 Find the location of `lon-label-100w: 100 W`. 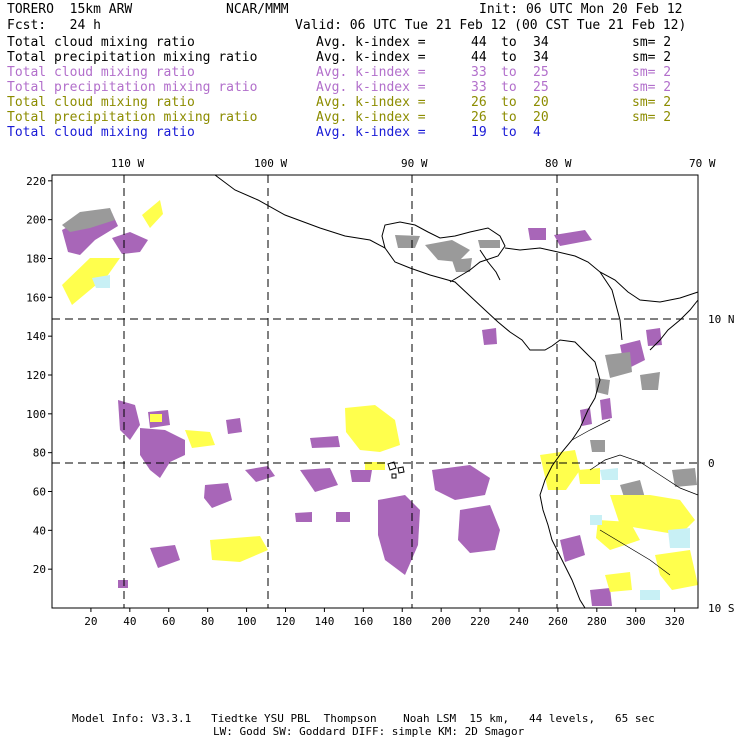

lon-label-100w: 100 W is located at coordinates (270, 163).